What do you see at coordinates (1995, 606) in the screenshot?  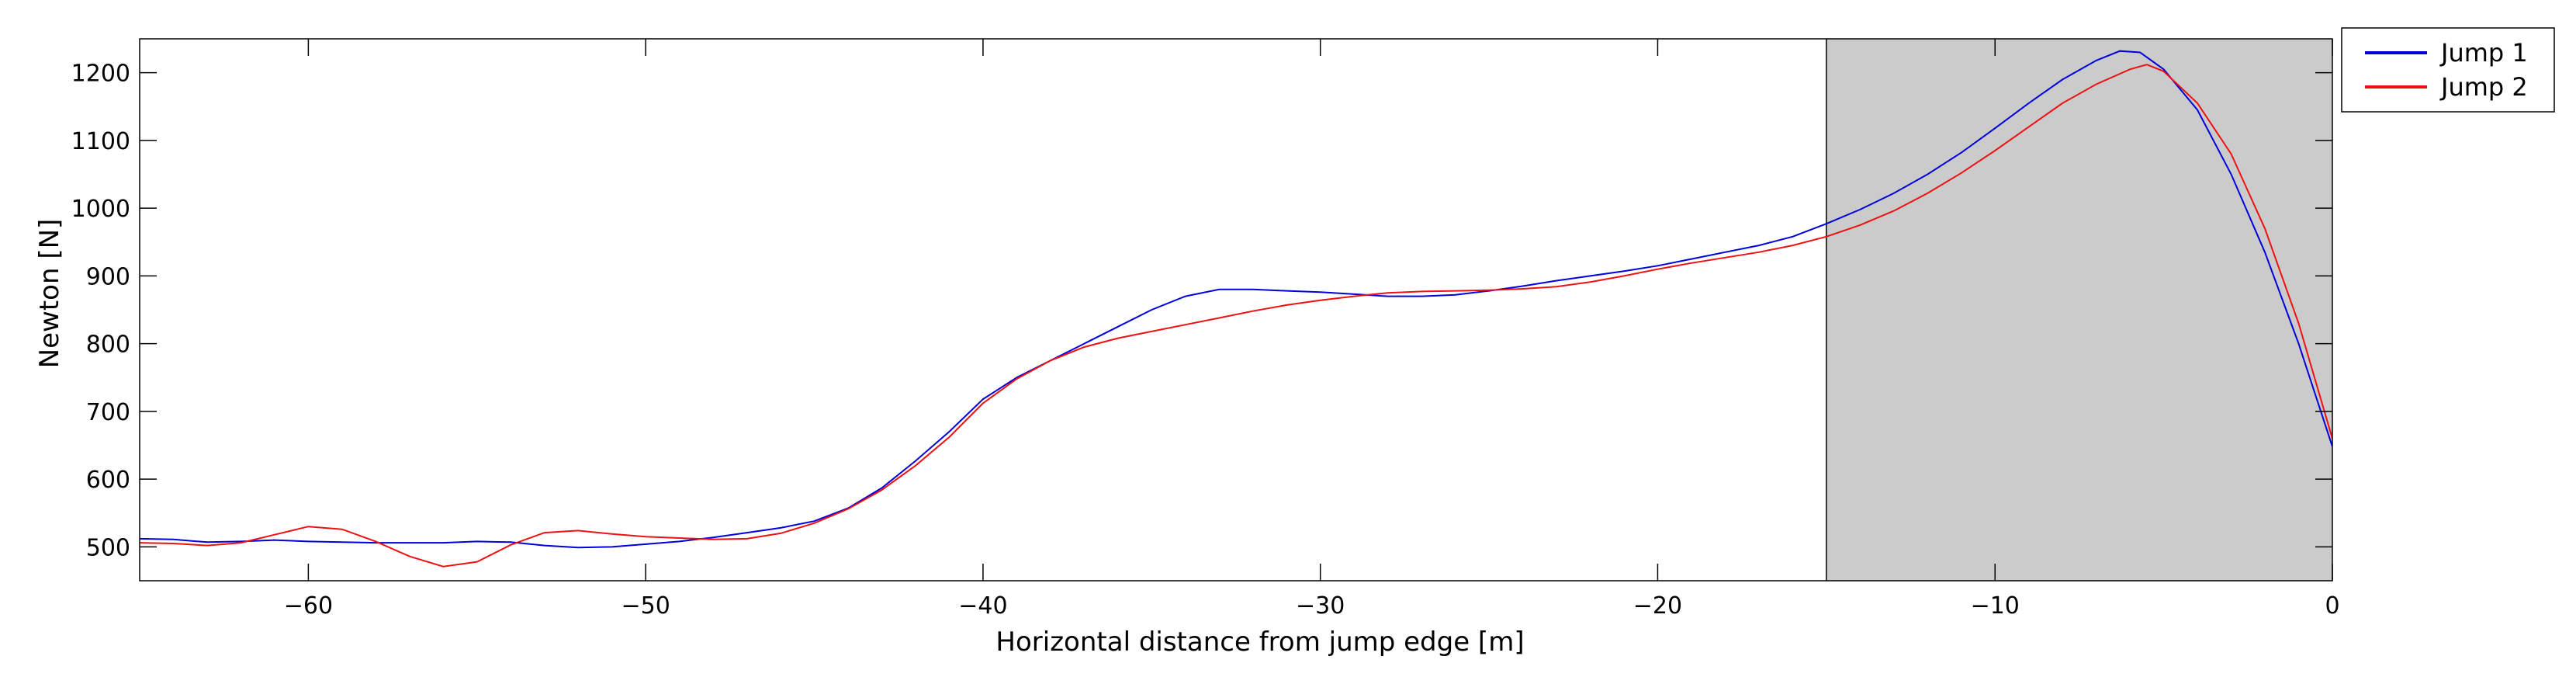 I see `x-tick-label: −10` at bounding box center [1995, 606].